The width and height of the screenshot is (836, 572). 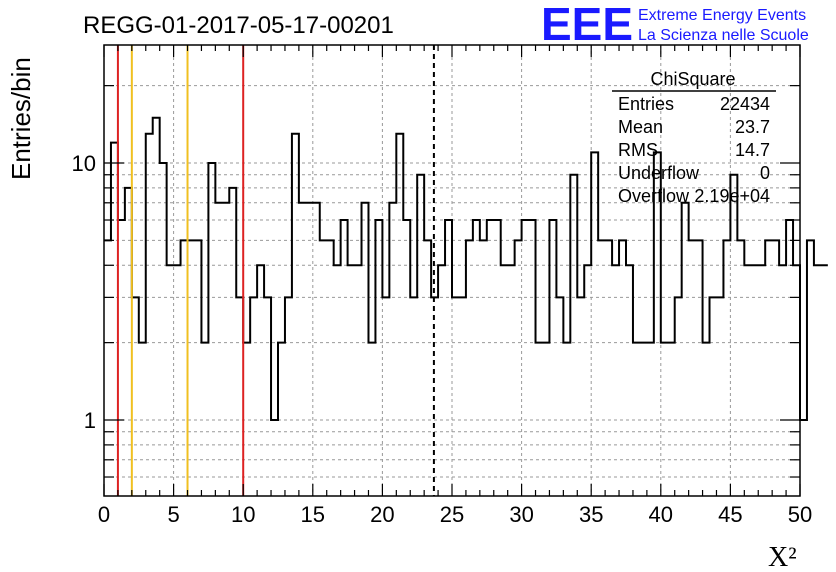 I want to click on stats-row-value: 14.7, so click(x=752, y=150).